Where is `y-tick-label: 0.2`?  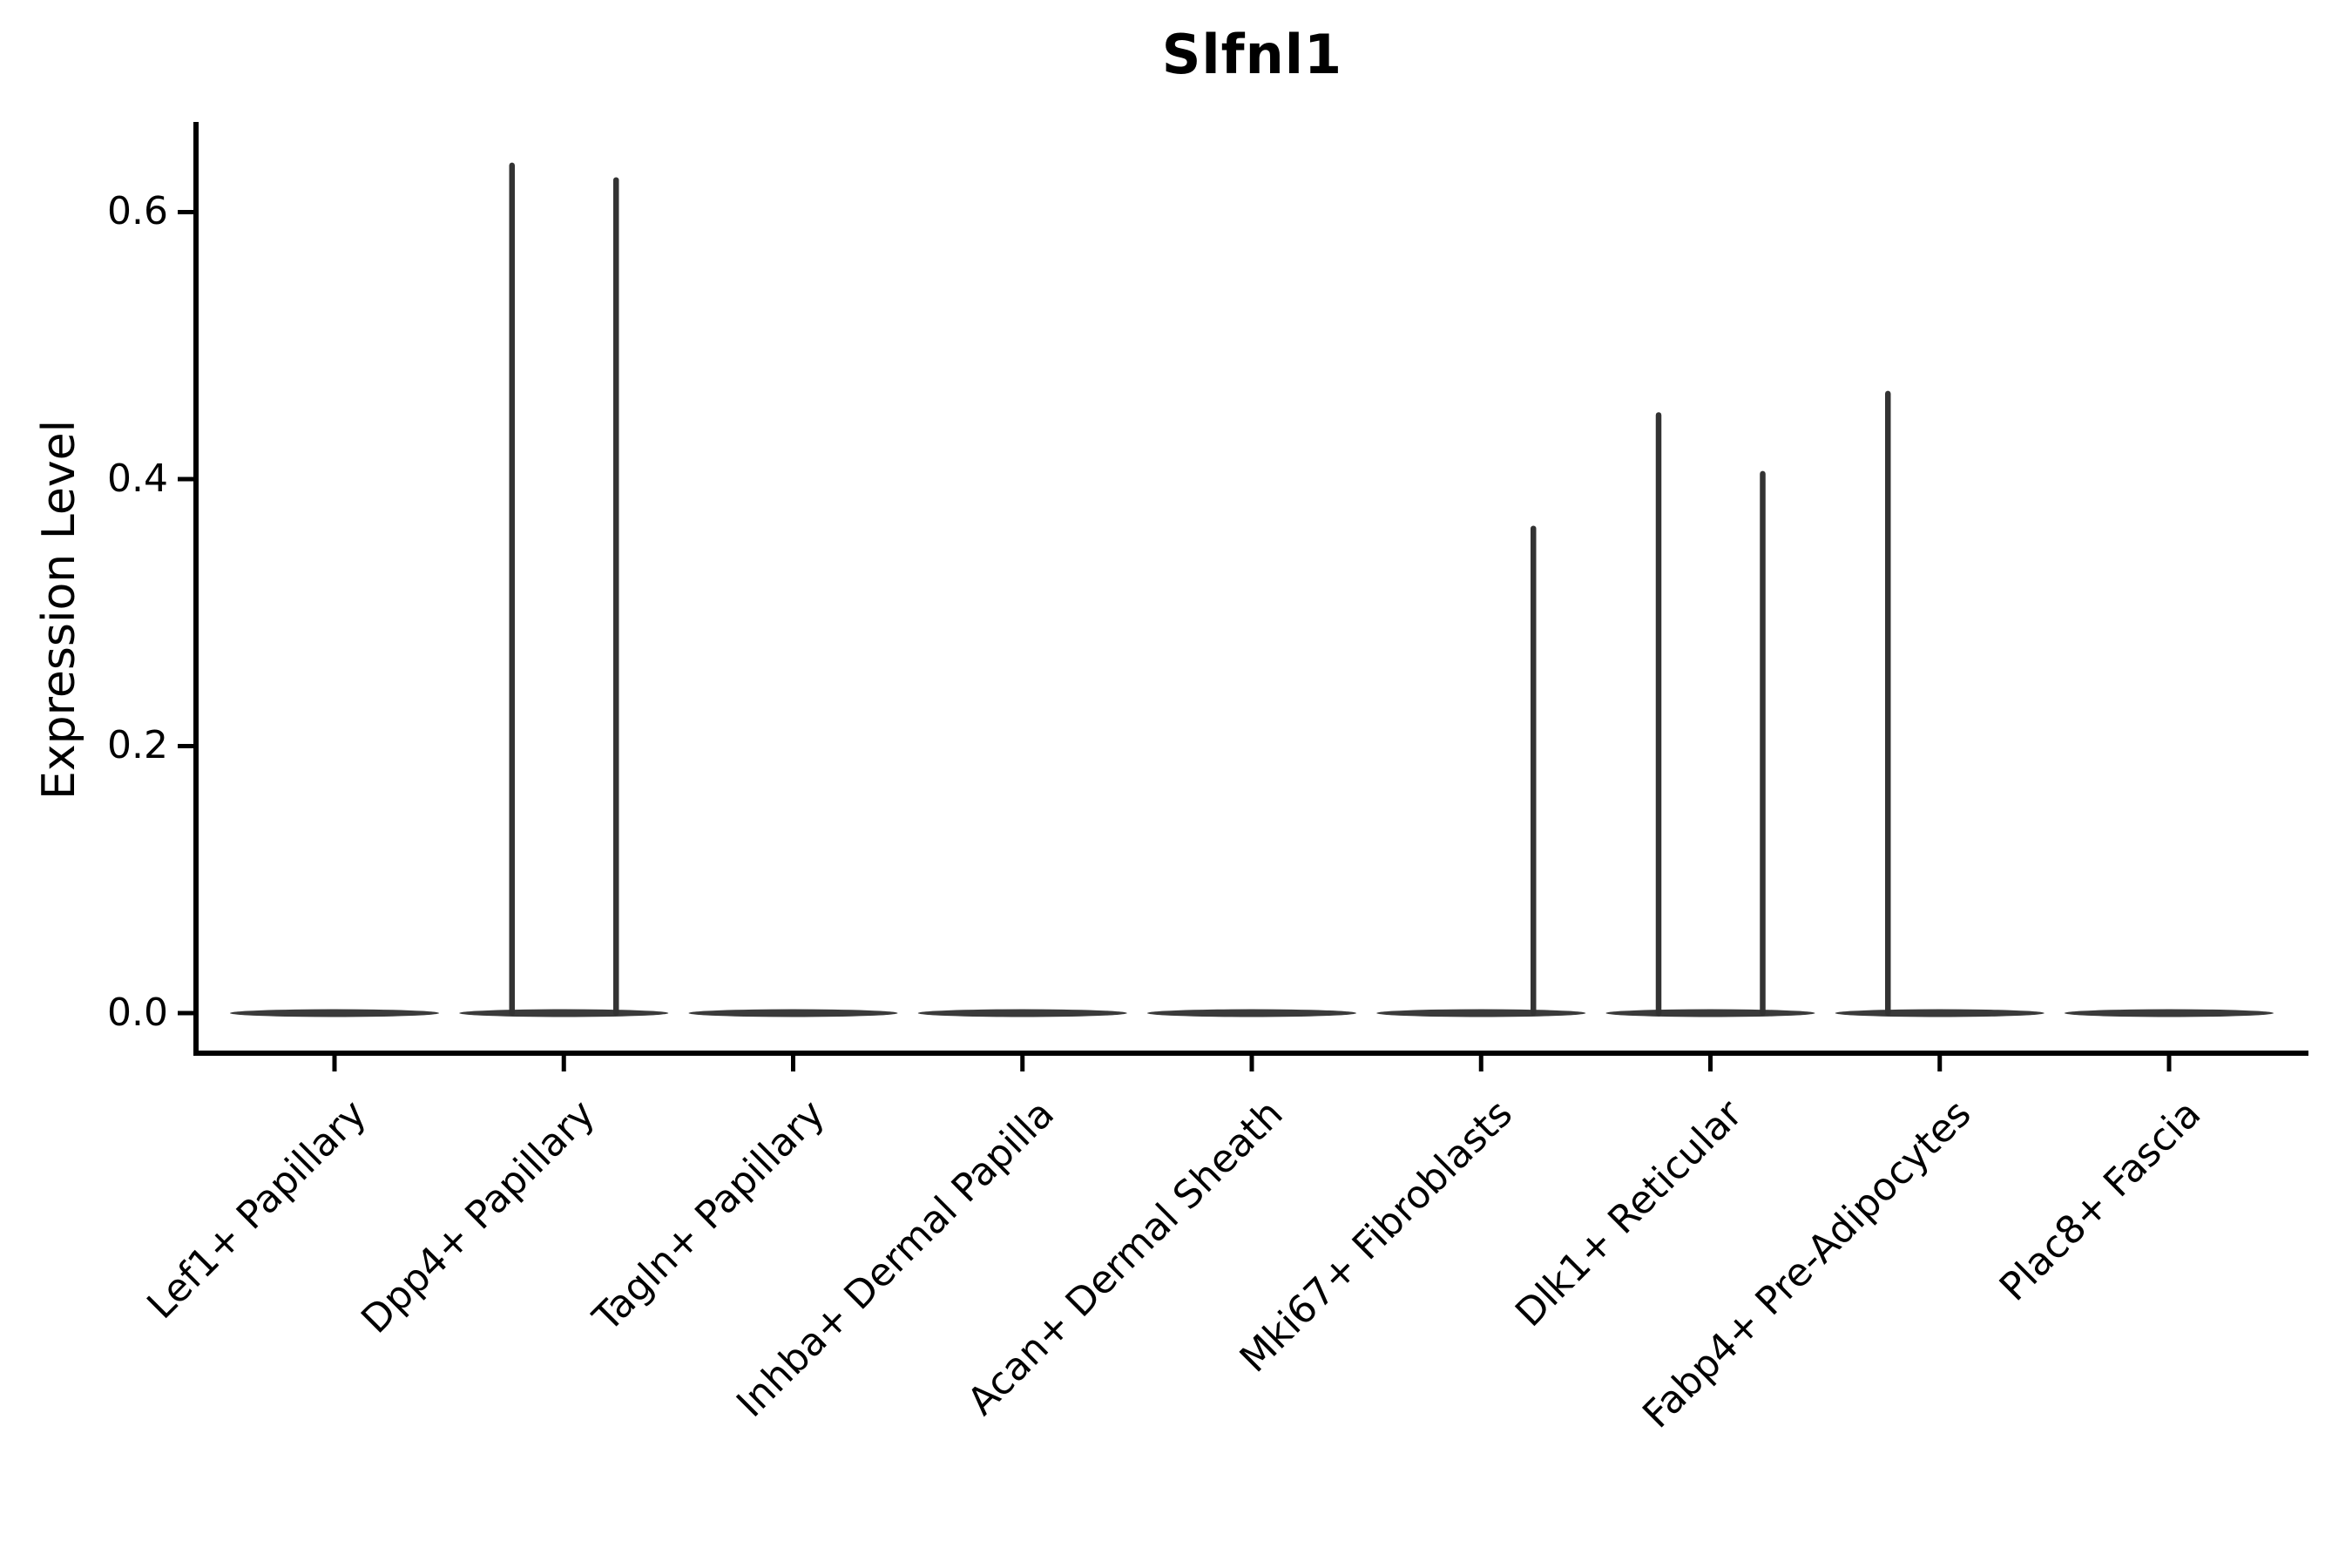
y-tick-label: 0.2 is located at coordinates (137, 745).